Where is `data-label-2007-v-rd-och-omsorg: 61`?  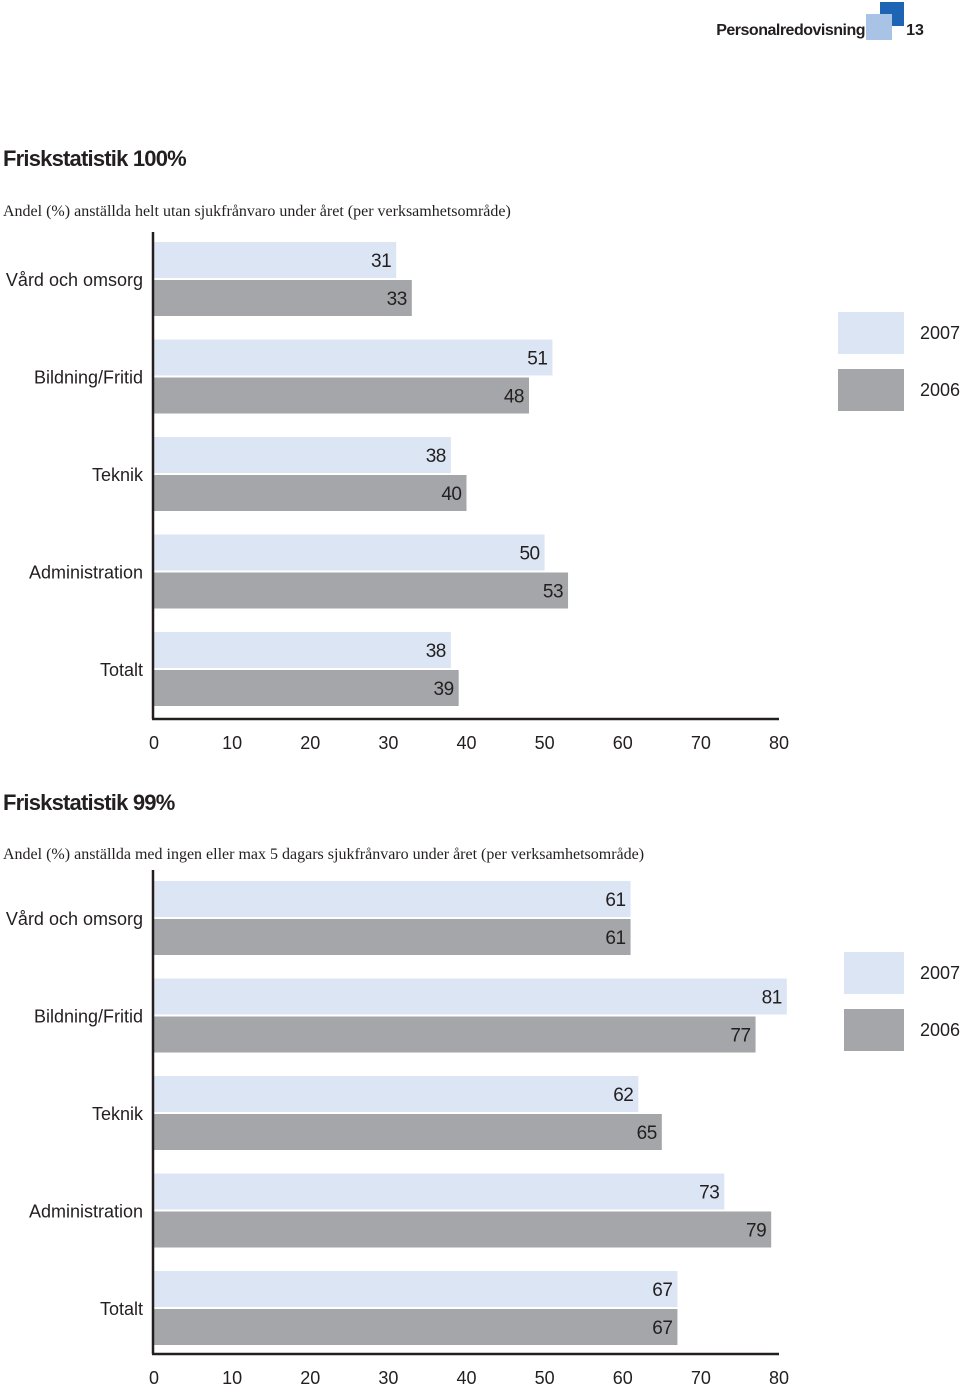 data-label-2007-v-rd-och-omsorg: 61 is located at coordinates (615, 900).